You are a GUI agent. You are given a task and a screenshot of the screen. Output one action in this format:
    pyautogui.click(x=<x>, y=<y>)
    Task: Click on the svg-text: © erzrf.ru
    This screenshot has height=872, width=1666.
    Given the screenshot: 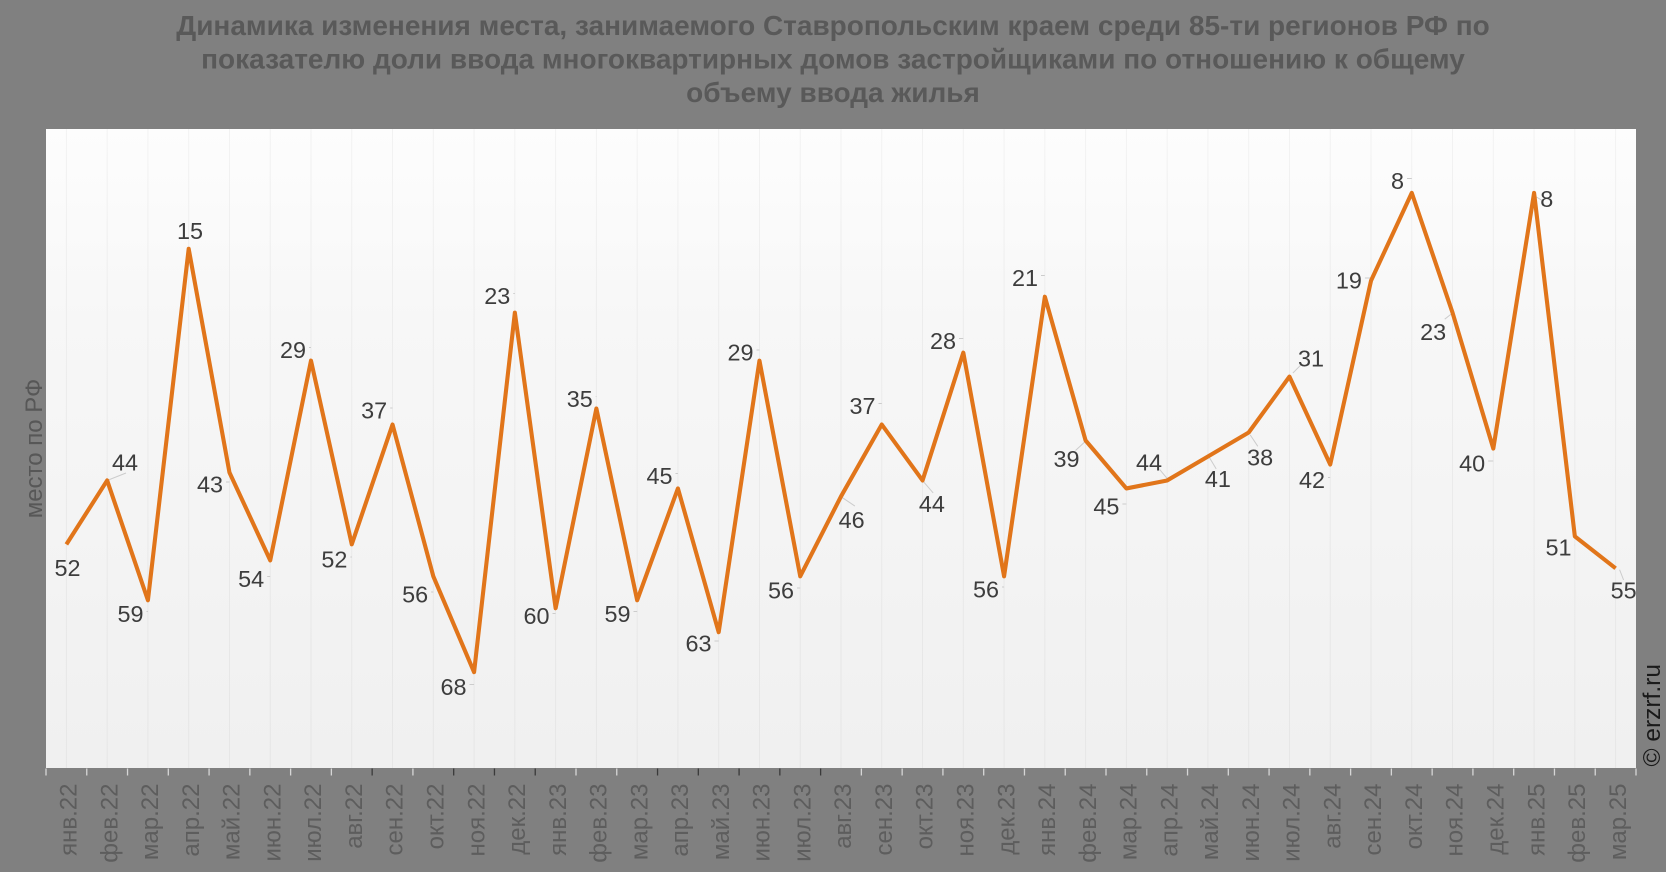 What is the action you would take?
    pyautogui.click(x=1652, y=715)
    